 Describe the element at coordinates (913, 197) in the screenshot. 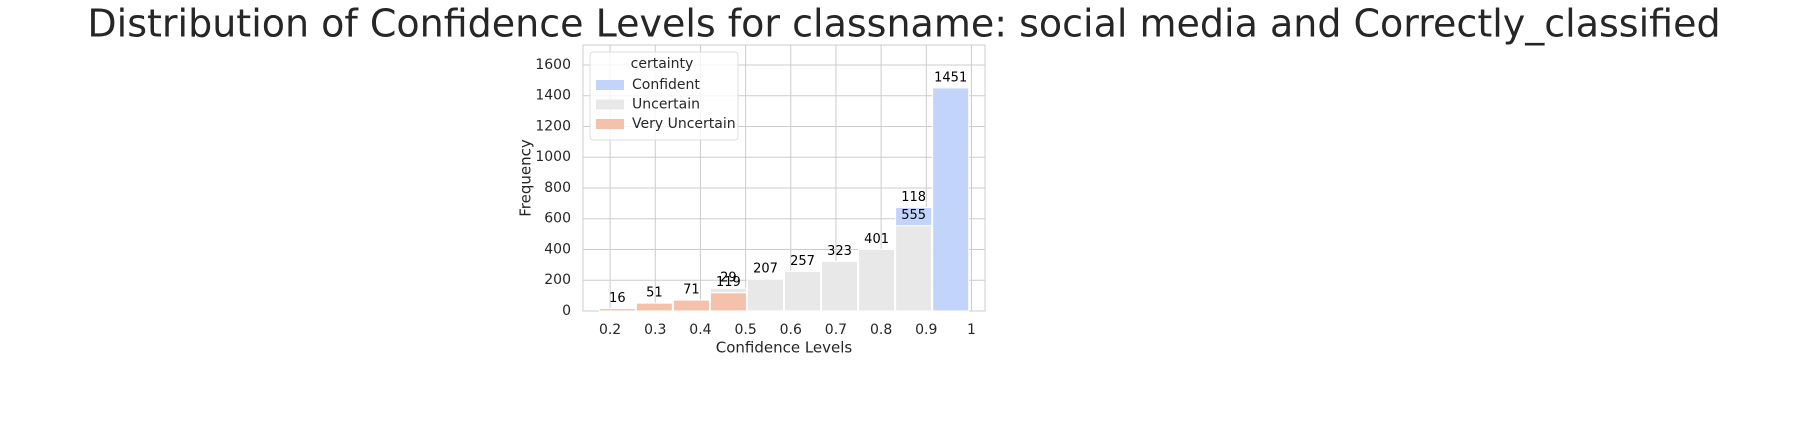

I see `data-label: 118` at that location.